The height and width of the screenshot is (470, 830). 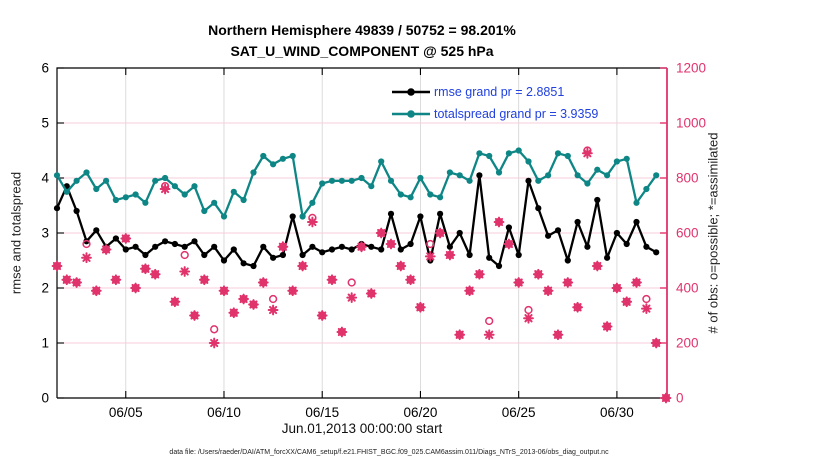 What do you see at coordinates (687, 178) in the screenshot?
I see `right-y-tick-label: 800` at bounding box center [687, 178].